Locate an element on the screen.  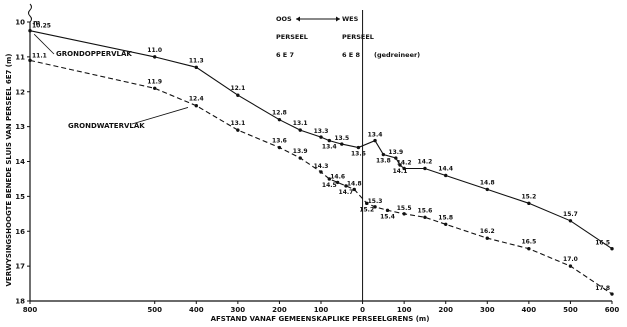
data-label: 17.0 is located at coordinates (570, 259).